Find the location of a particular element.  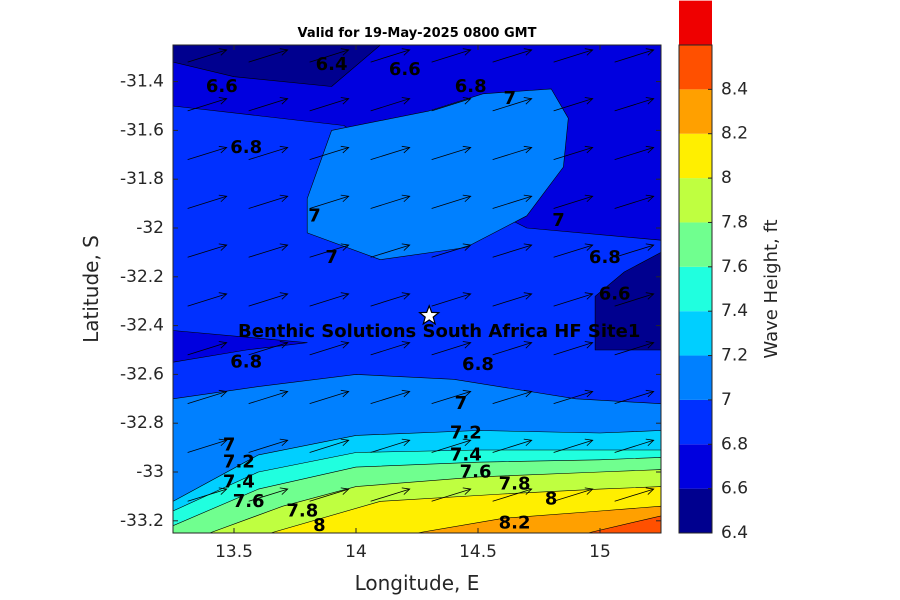

contour-label: 7.4 is located at coordinates (466, 454).